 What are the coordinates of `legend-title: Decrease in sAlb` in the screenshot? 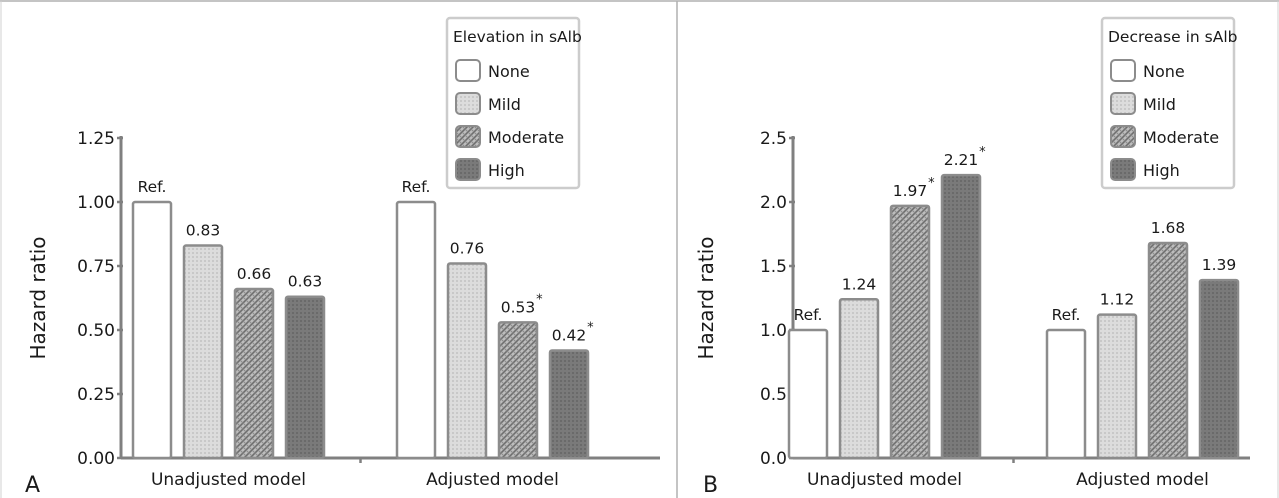 It's located at (1172, 37).